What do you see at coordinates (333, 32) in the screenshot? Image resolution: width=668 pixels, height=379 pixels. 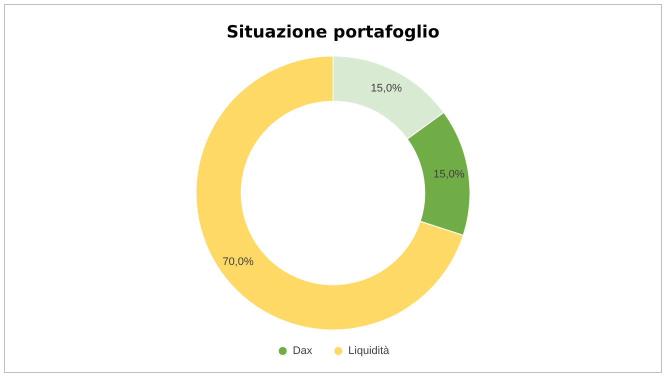 I see `chart-title: Situazione portafoglio` at bounding box center [333, 32].